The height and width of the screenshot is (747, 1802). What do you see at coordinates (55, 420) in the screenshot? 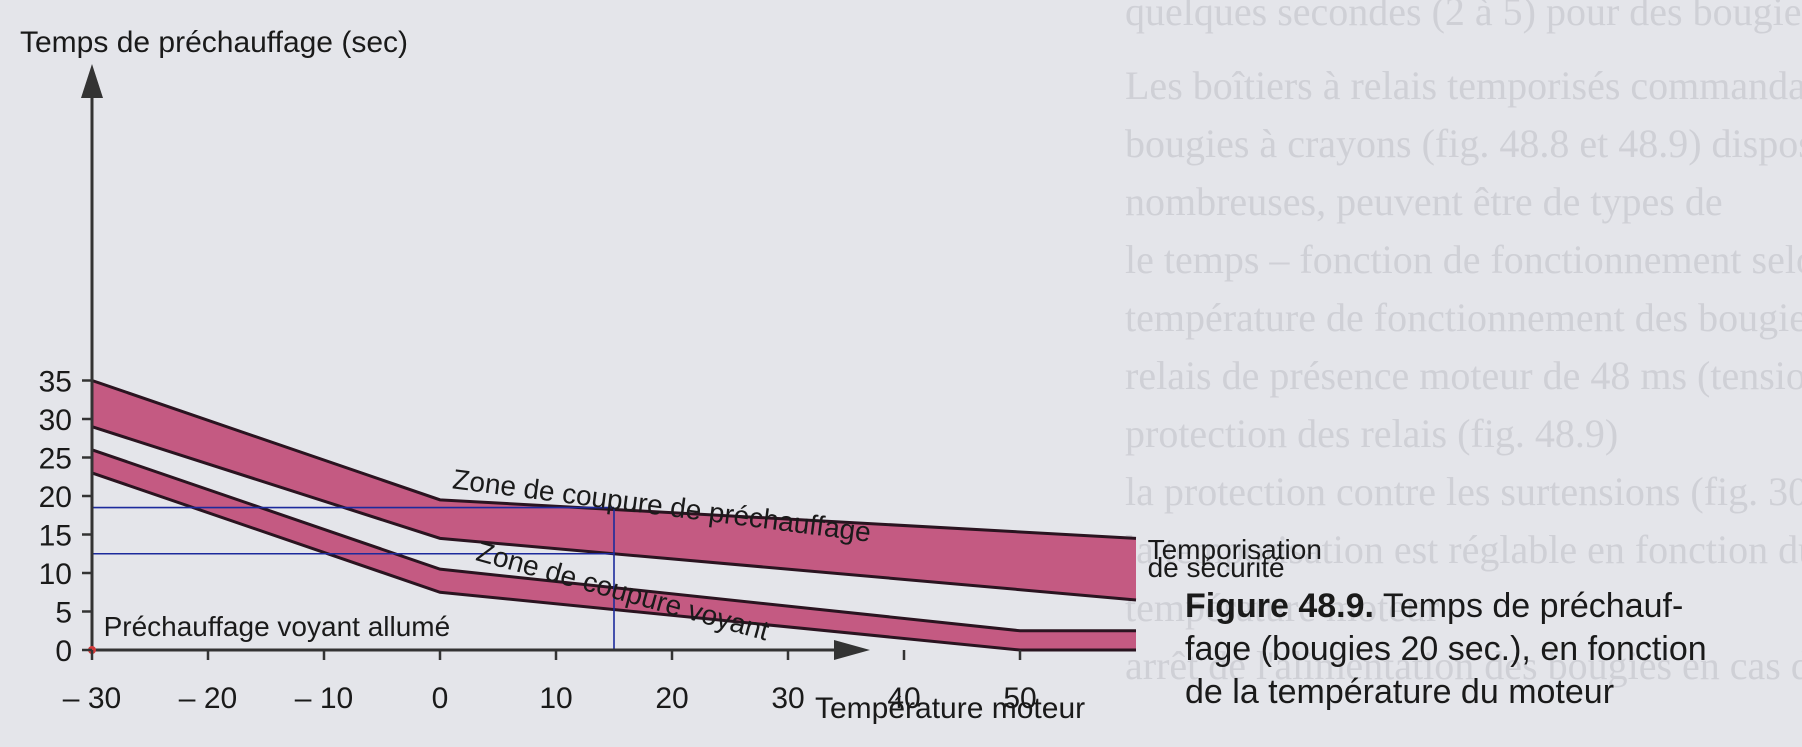
I see `y-tick-label: 30` at bounding box center [55, 420].